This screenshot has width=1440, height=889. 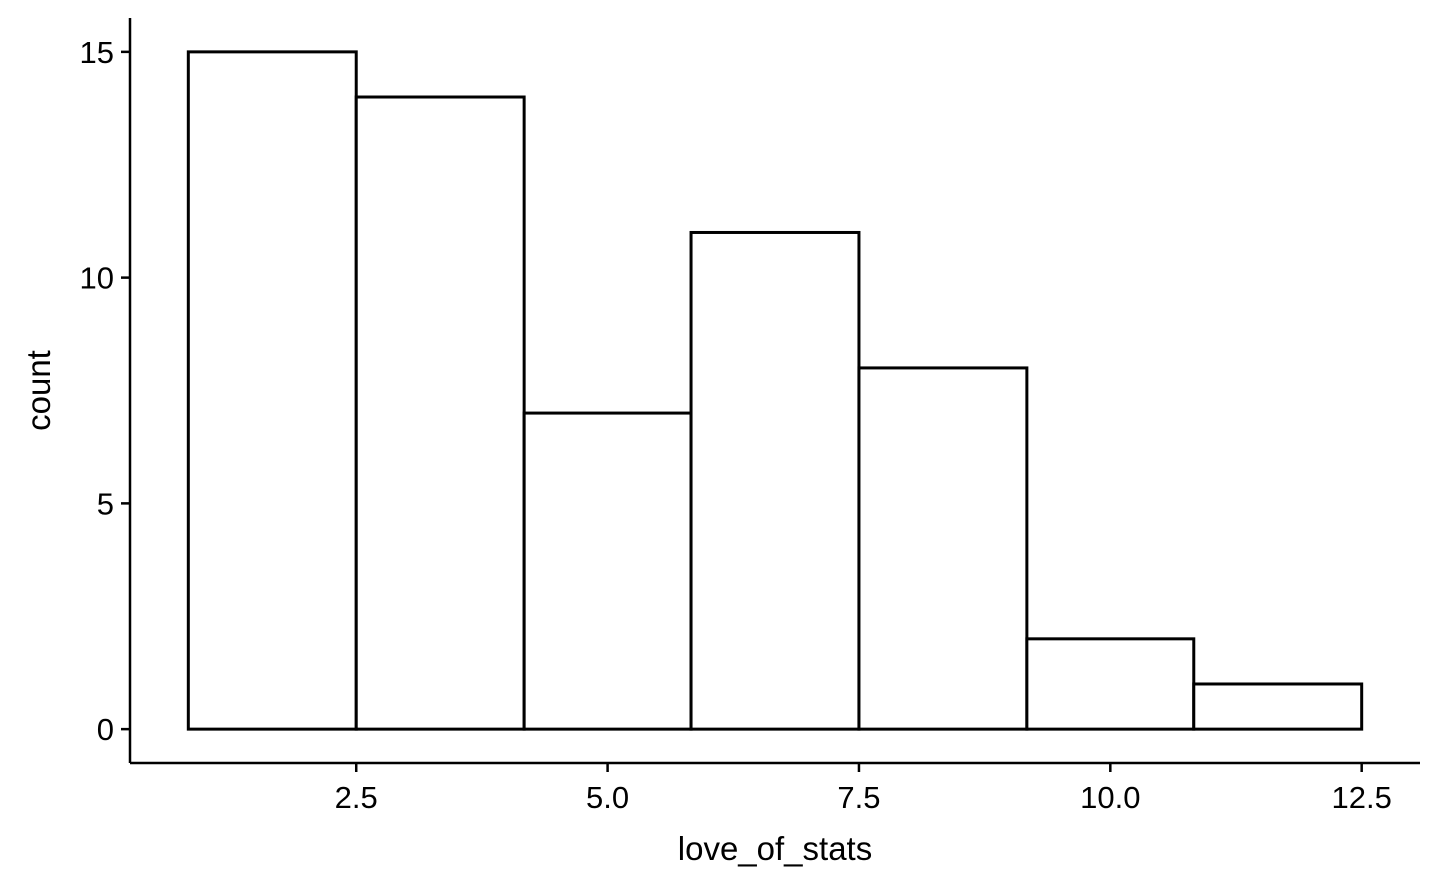 What do you see at coordinates (858, 797) in the screenshot?
I see `x-tick-label: 7.5` at bounding box center [858, 797].